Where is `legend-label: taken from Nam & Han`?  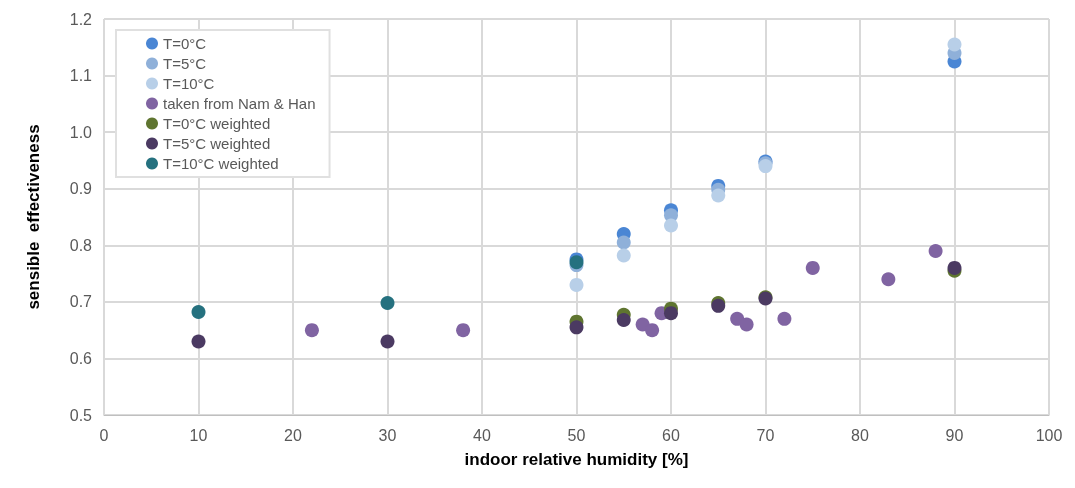 legend-label: taken from Nam & Han is located at coordinates (239, 103).